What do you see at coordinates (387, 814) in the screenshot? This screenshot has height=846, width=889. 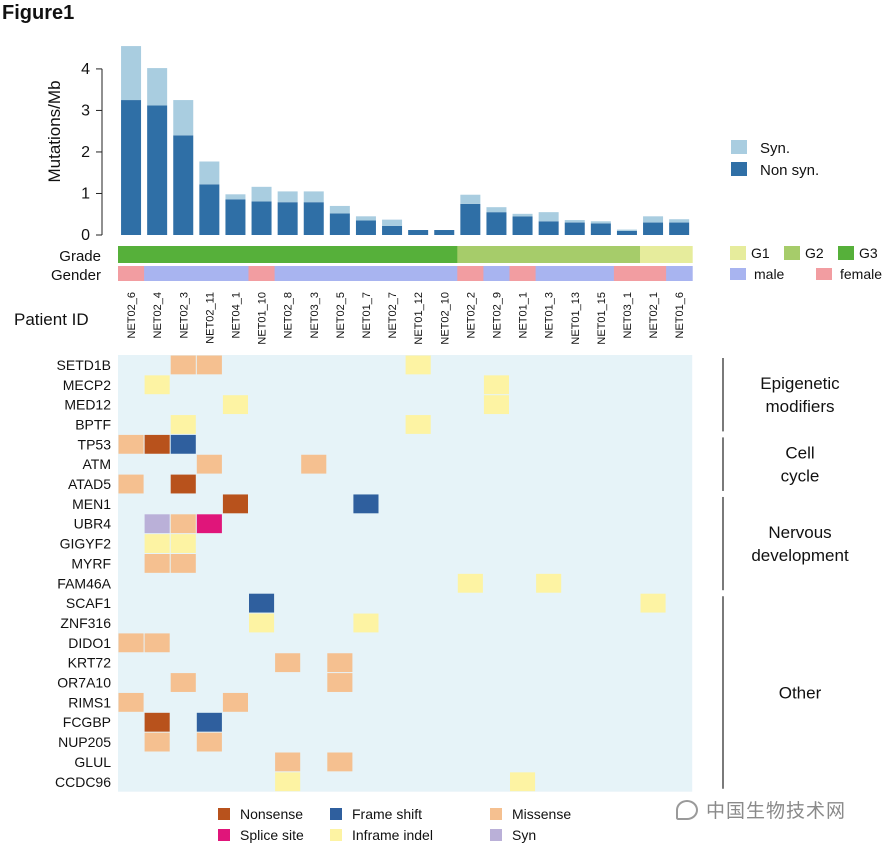 I see `mutation-legend-label: Frame shift` at bounding box center [387, 814].